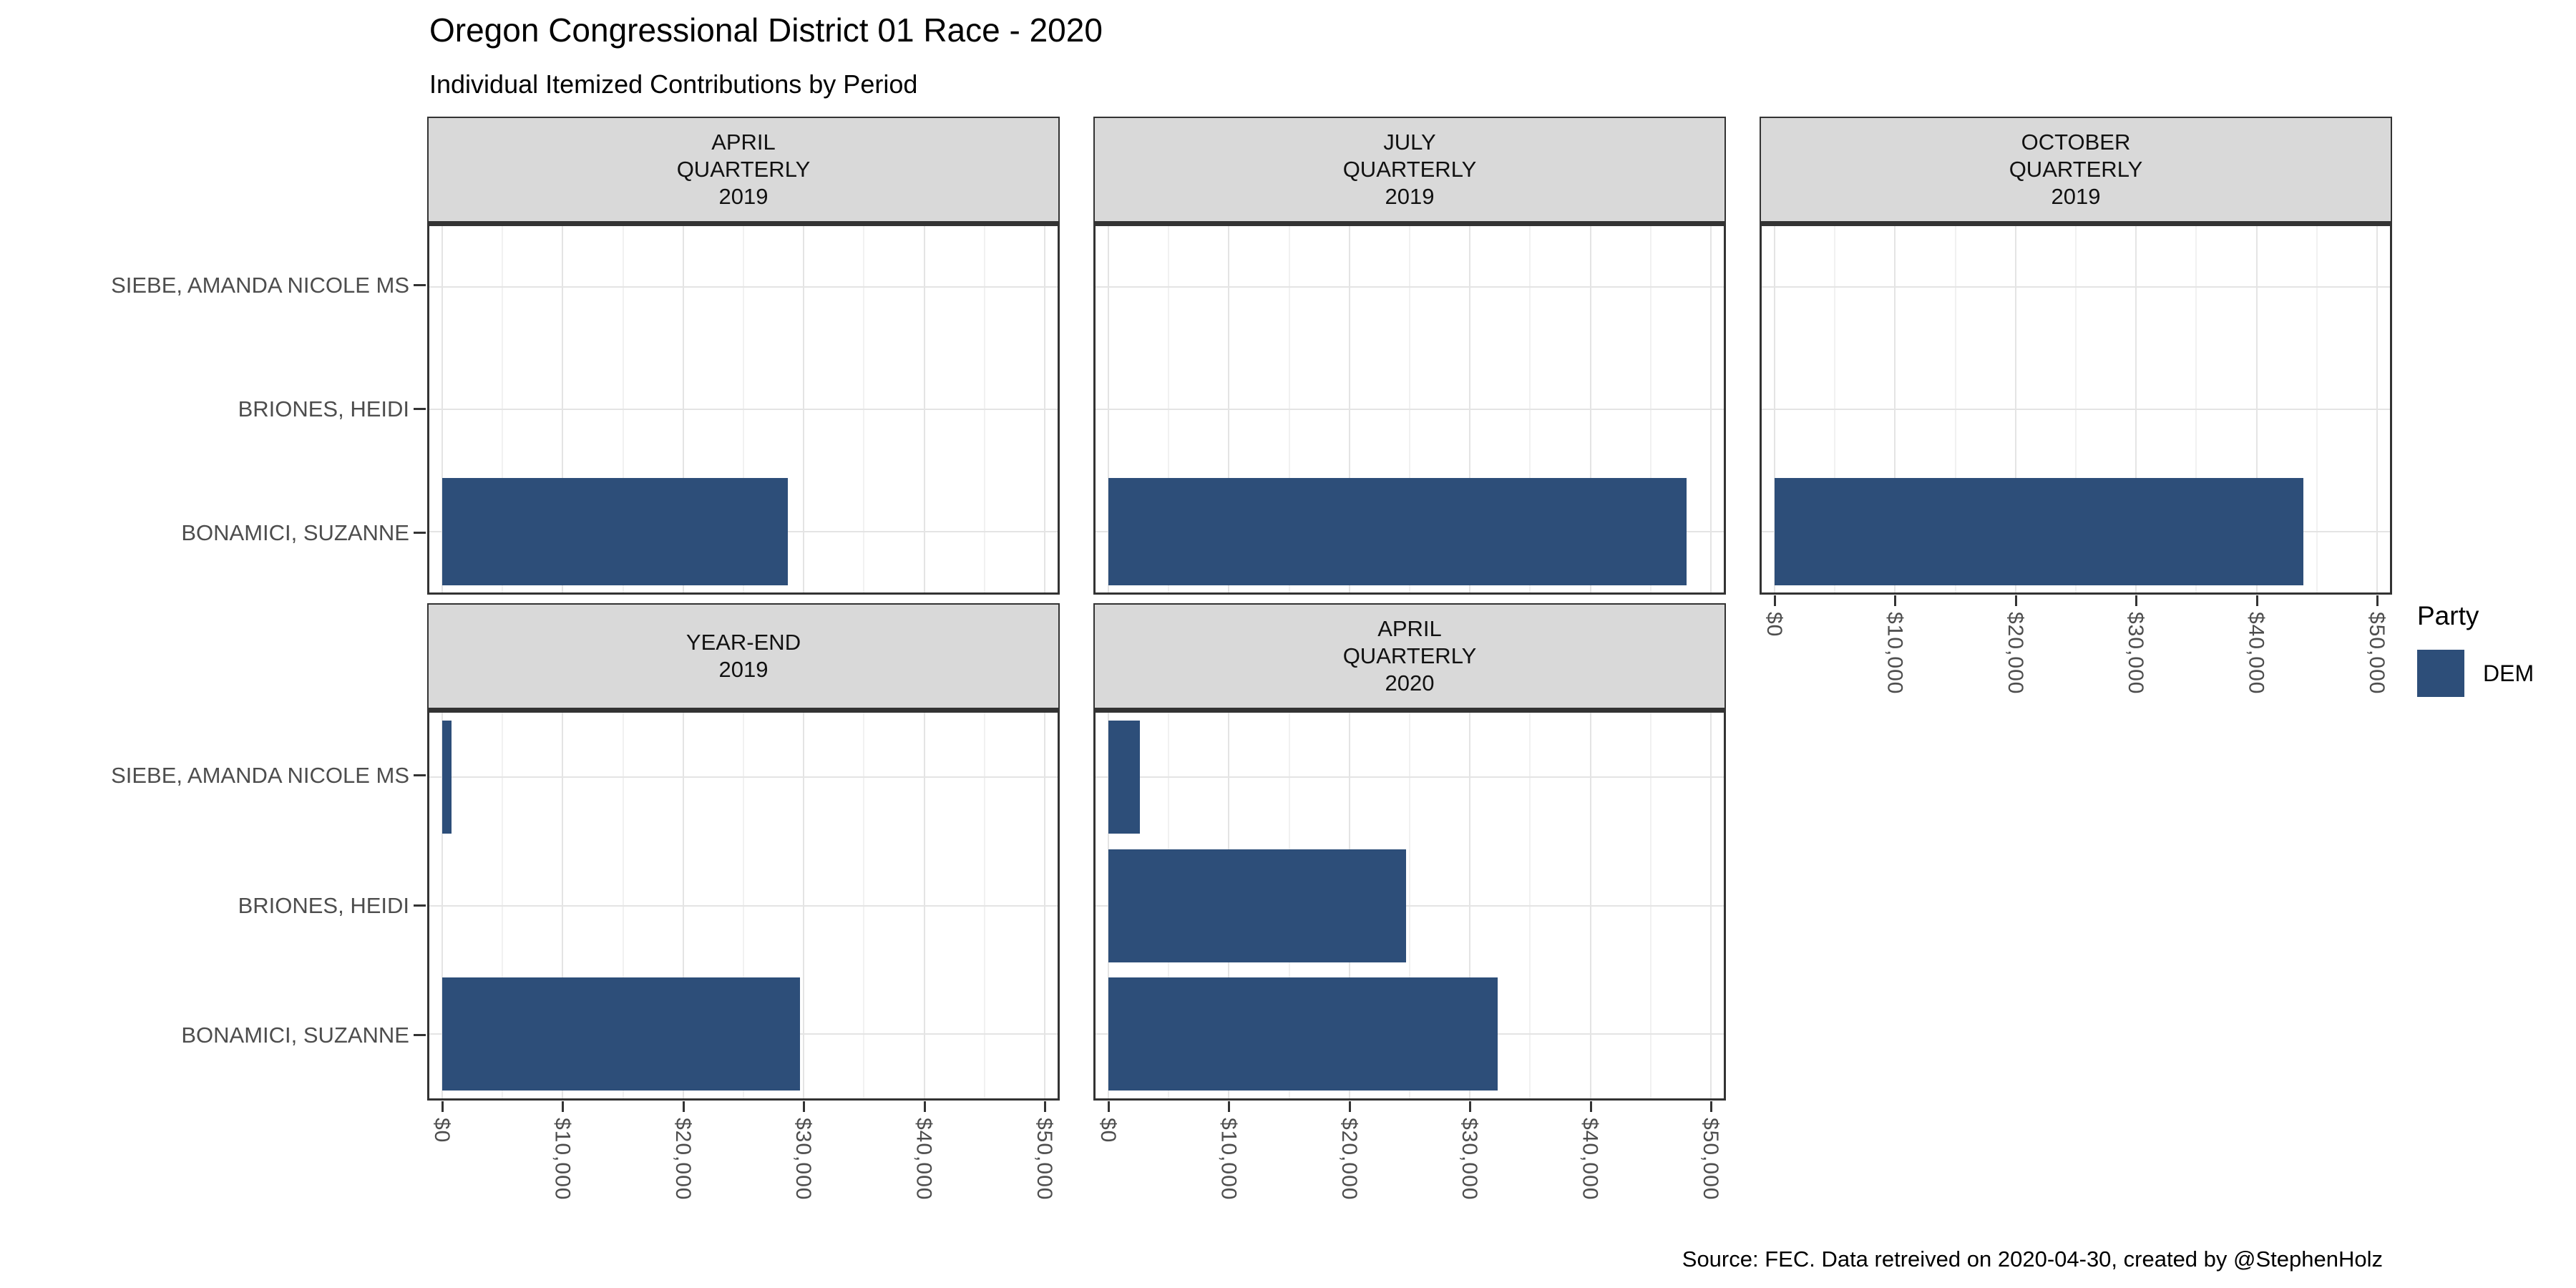 Image resolution: width=2576 pixels, height=1288 pixels. Describe the element at coordinates (1410, 683) in the screenshot. I see `facet-strip-line: 2020` at that location.